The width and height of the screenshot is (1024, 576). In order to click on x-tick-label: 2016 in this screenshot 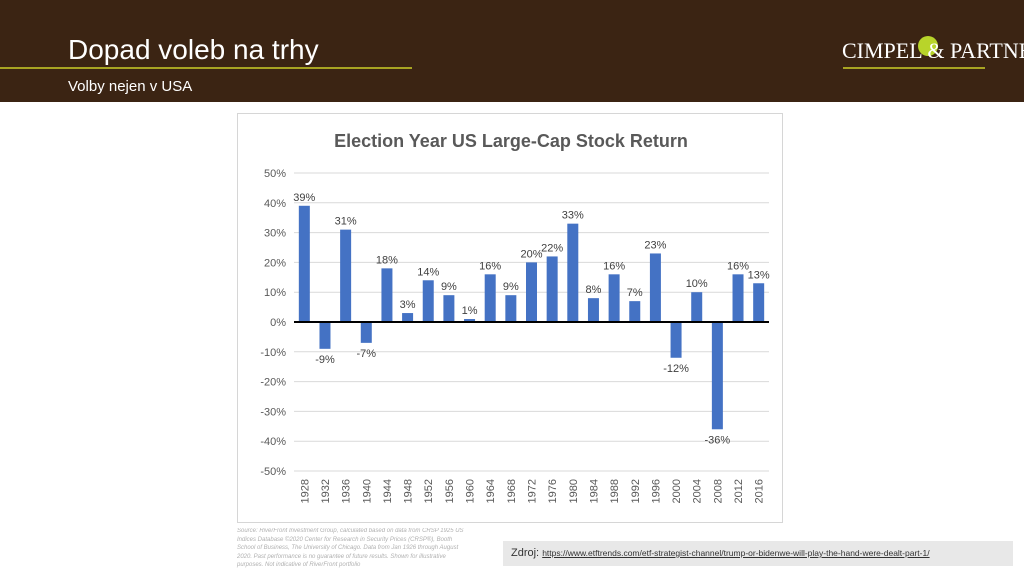, I will do `click(760, 491)`.